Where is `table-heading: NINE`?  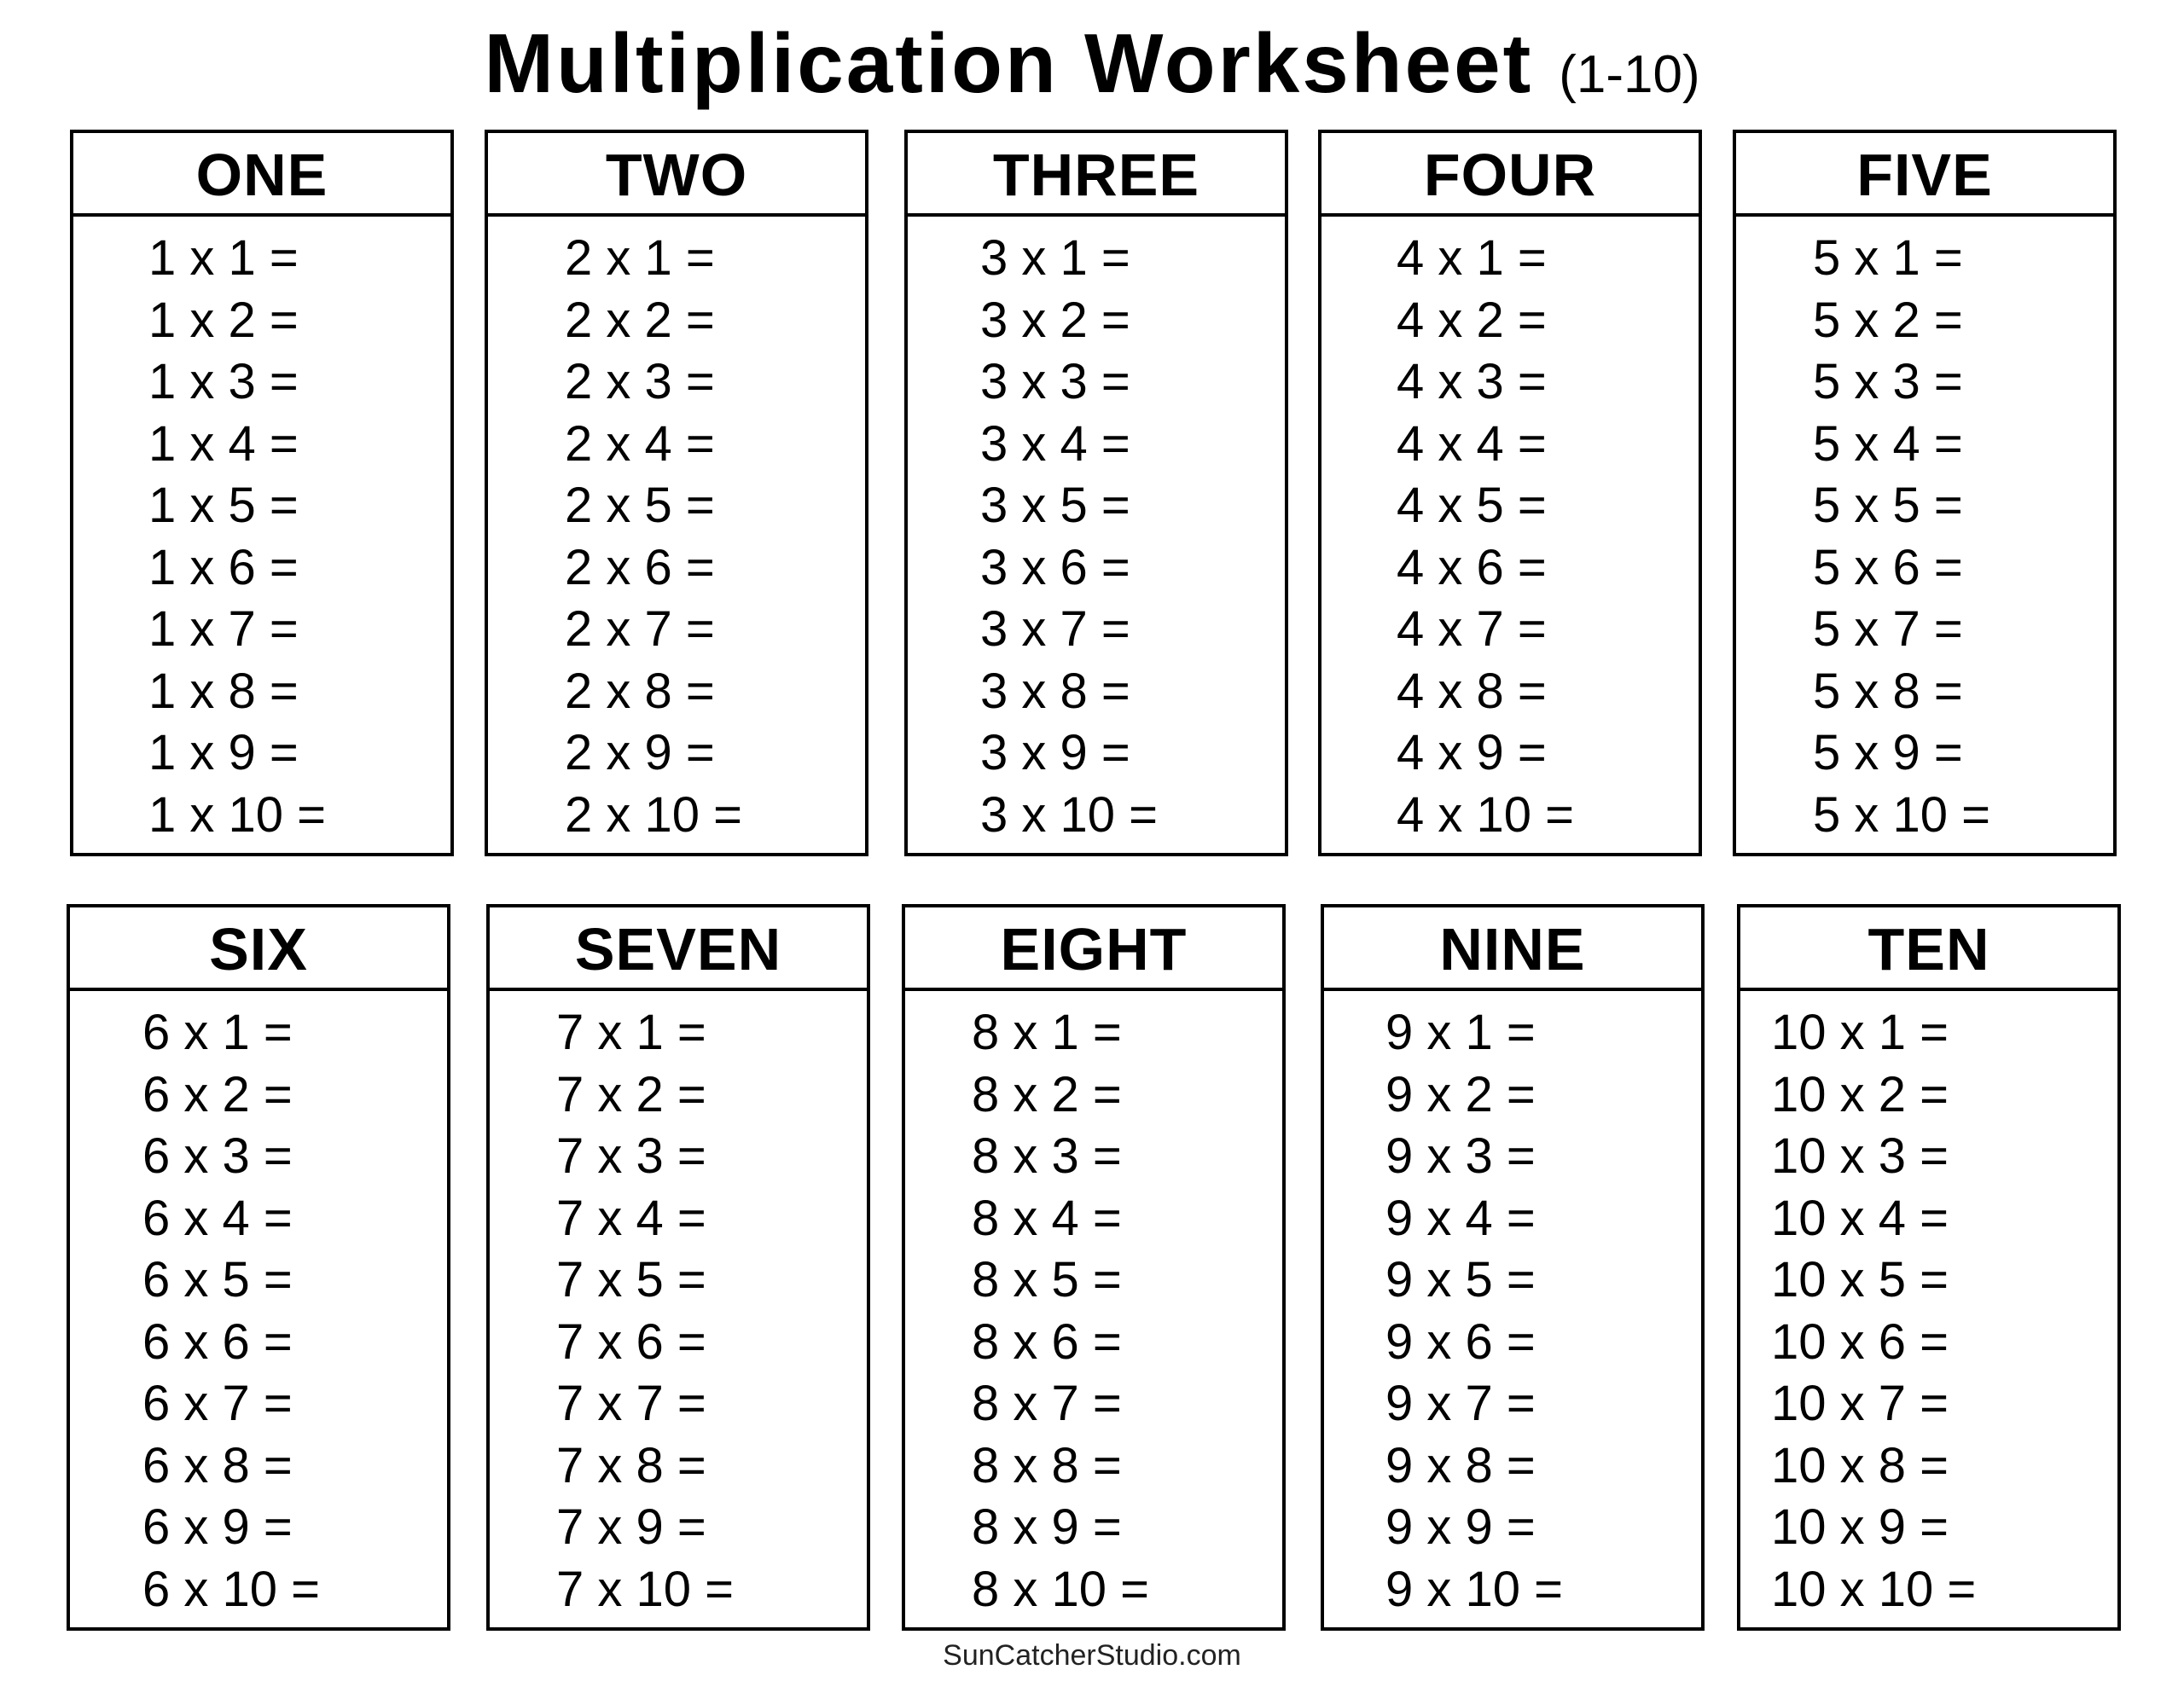
table-heading: NINE is located at coordinates (1513, 949).